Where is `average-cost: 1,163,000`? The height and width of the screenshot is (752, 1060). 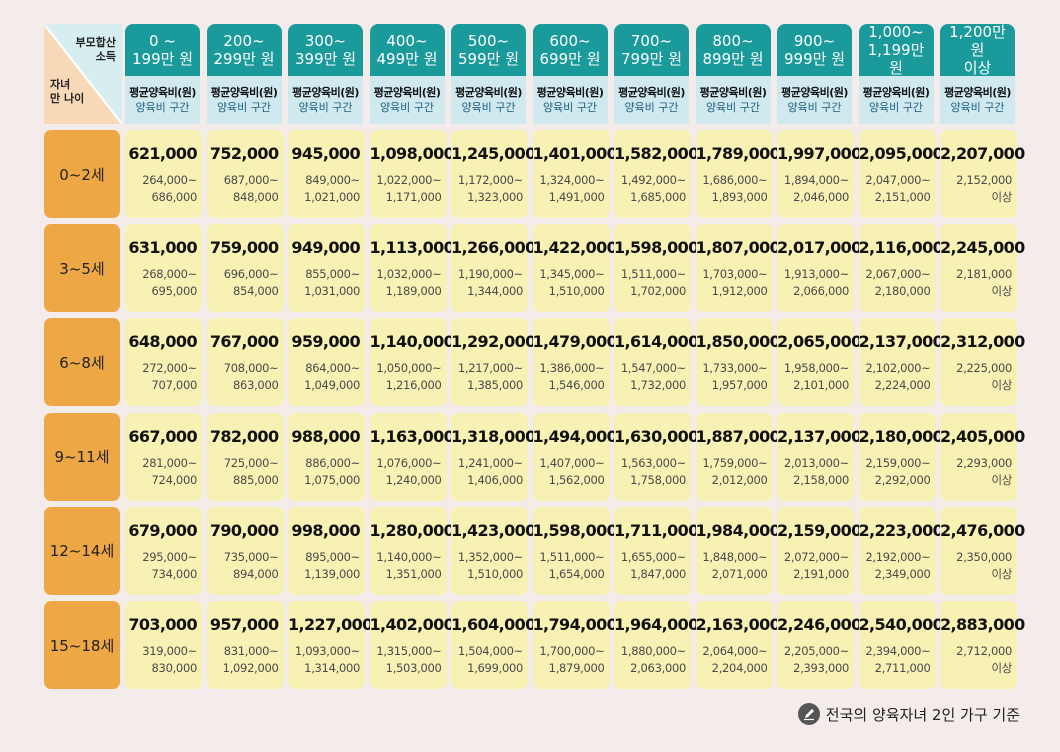
average-cost: 1,163,000 is located at coordinates (412, 436).